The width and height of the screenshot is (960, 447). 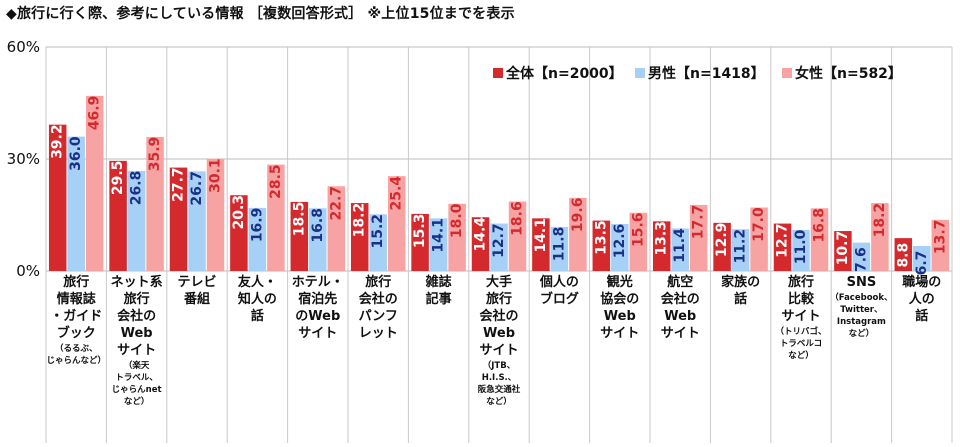 I want to click on category-note: Twitter、, so click(x=861, y=310).